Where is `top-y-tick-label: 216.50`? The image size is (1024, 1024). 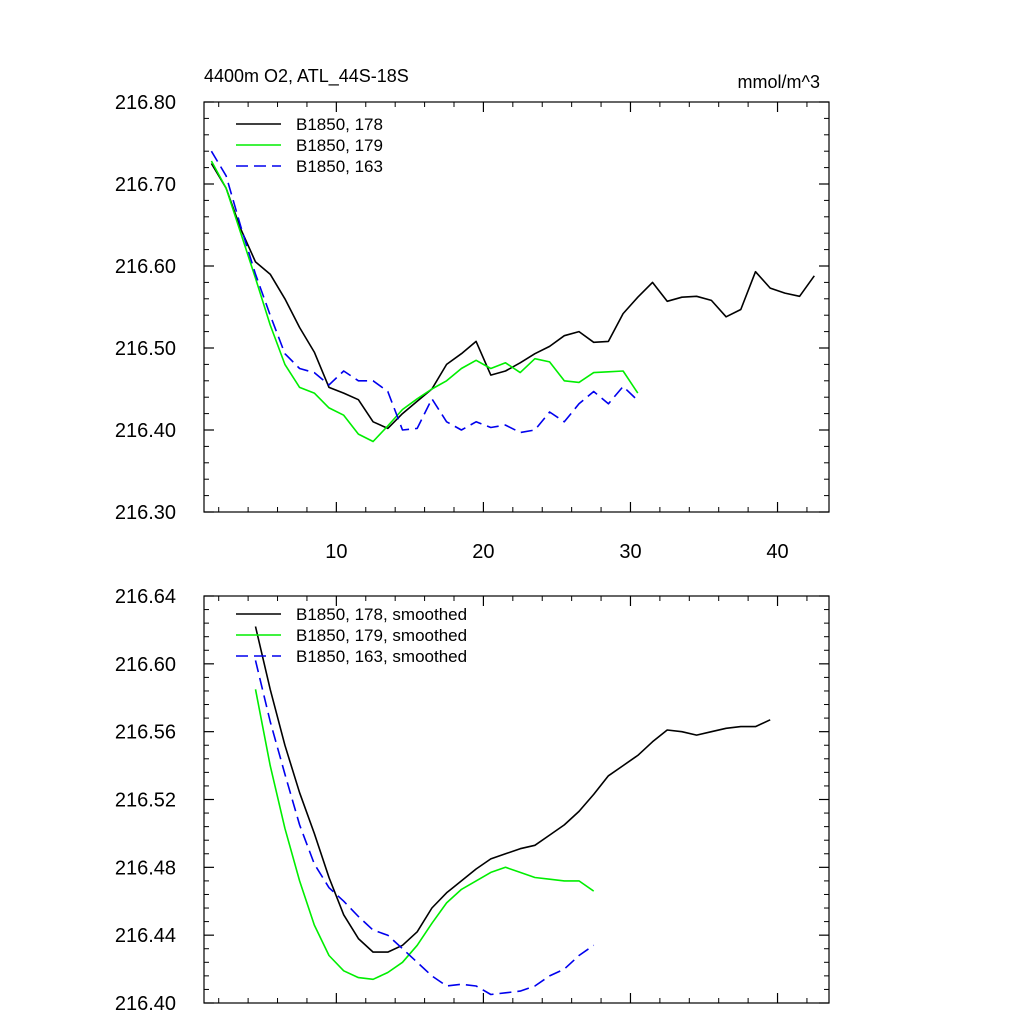 top-y-tick-label: 216.50 is located at coordinates (145, 349).